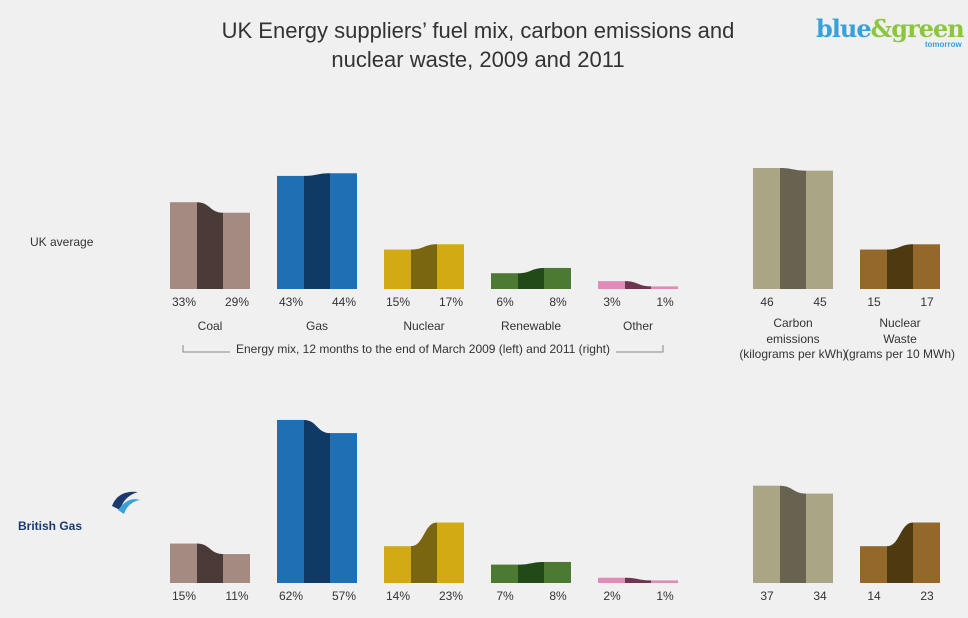  I want to click on value-label: 45, so click(820, 302).